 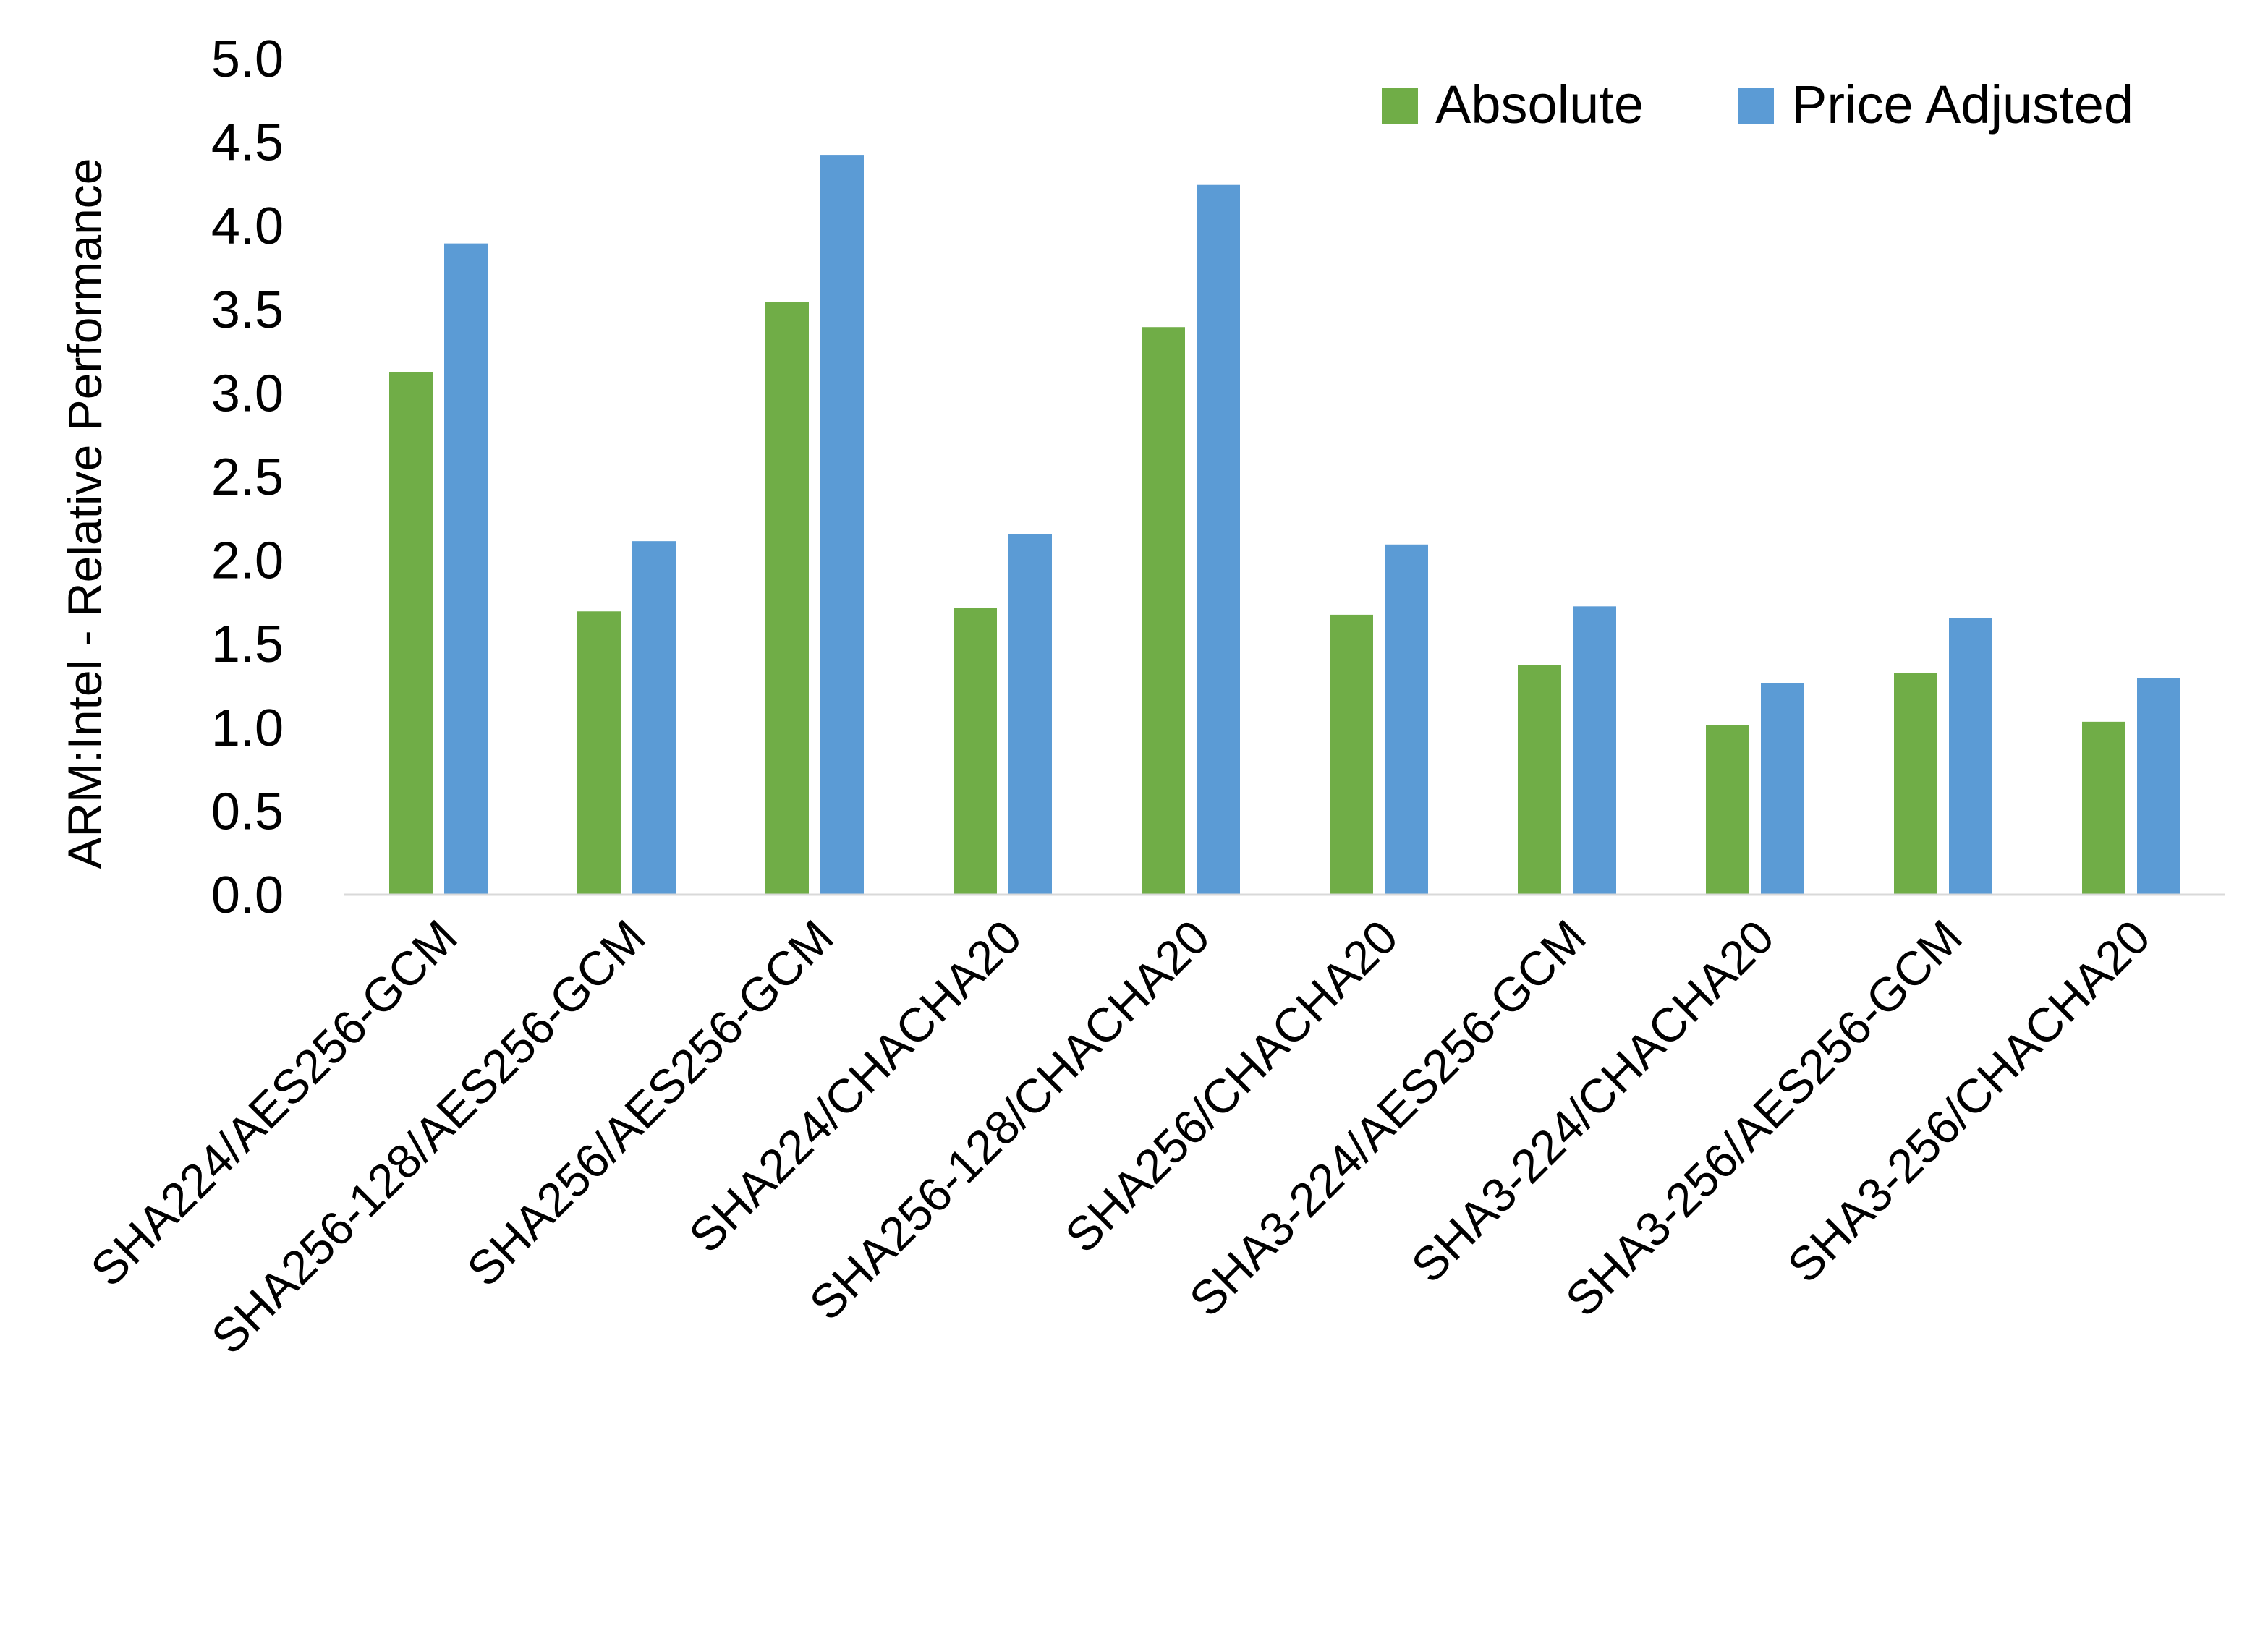 I want to click on legend-swatch-price-adjusted, so click(x=1756, y=106).